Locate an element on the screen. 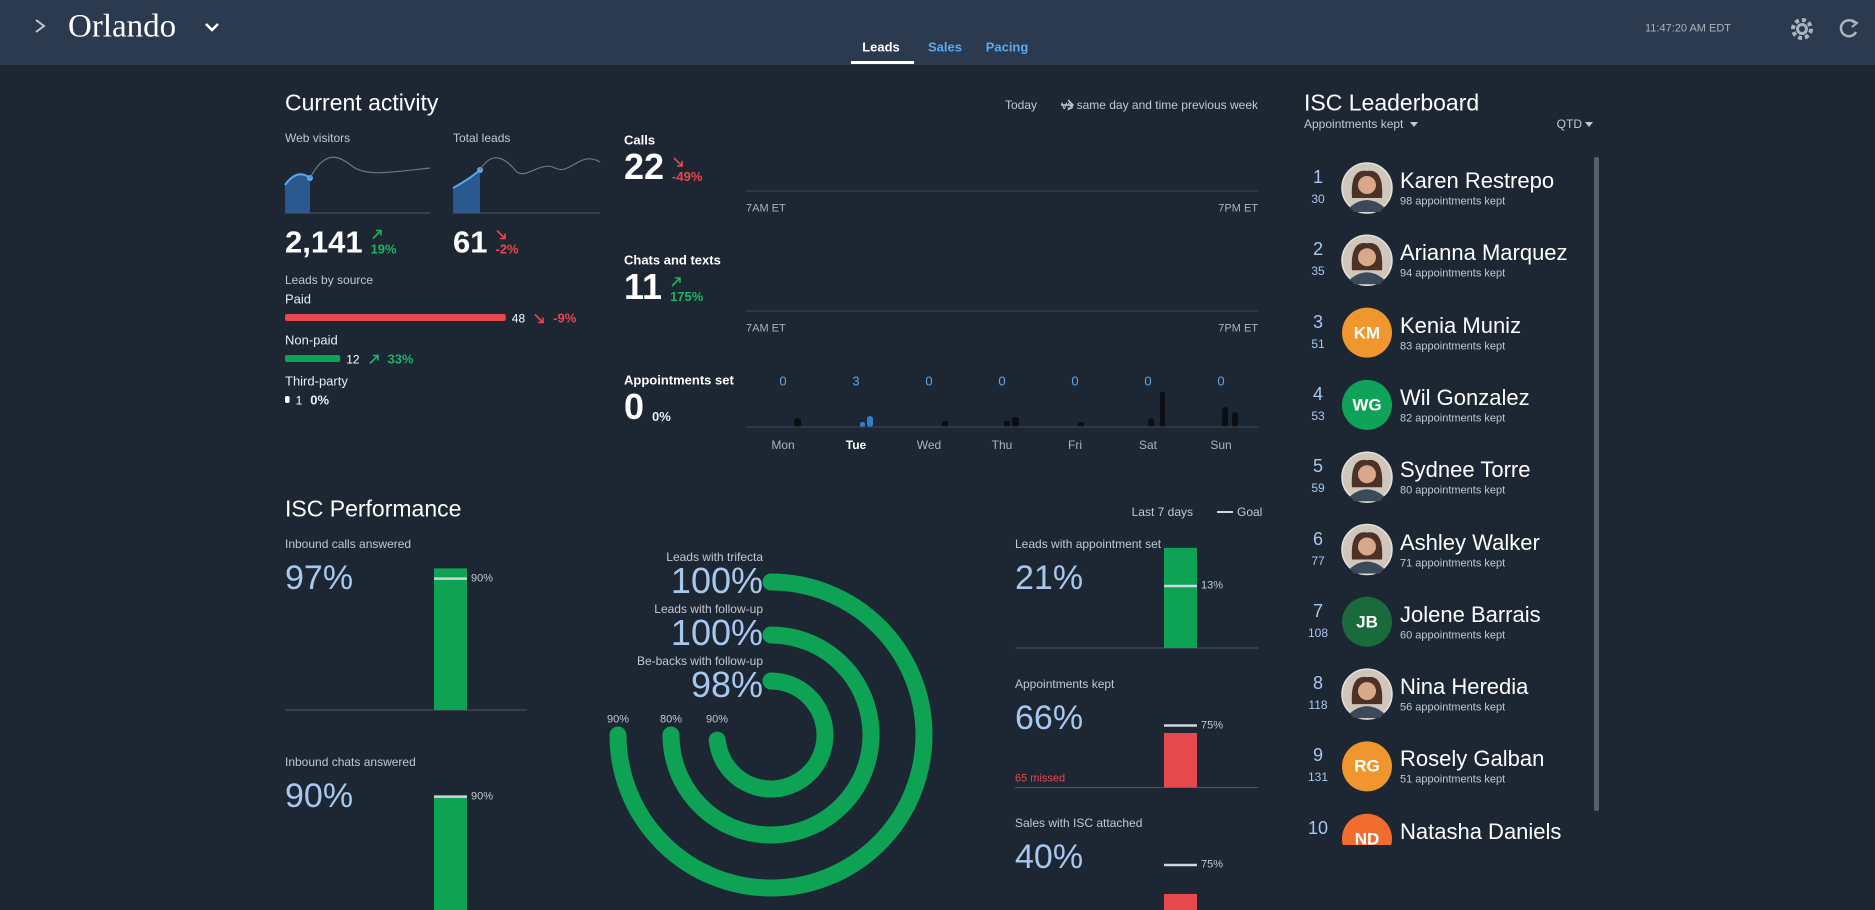  metric-note: 65 missed is located at coordinates (1040, 778).